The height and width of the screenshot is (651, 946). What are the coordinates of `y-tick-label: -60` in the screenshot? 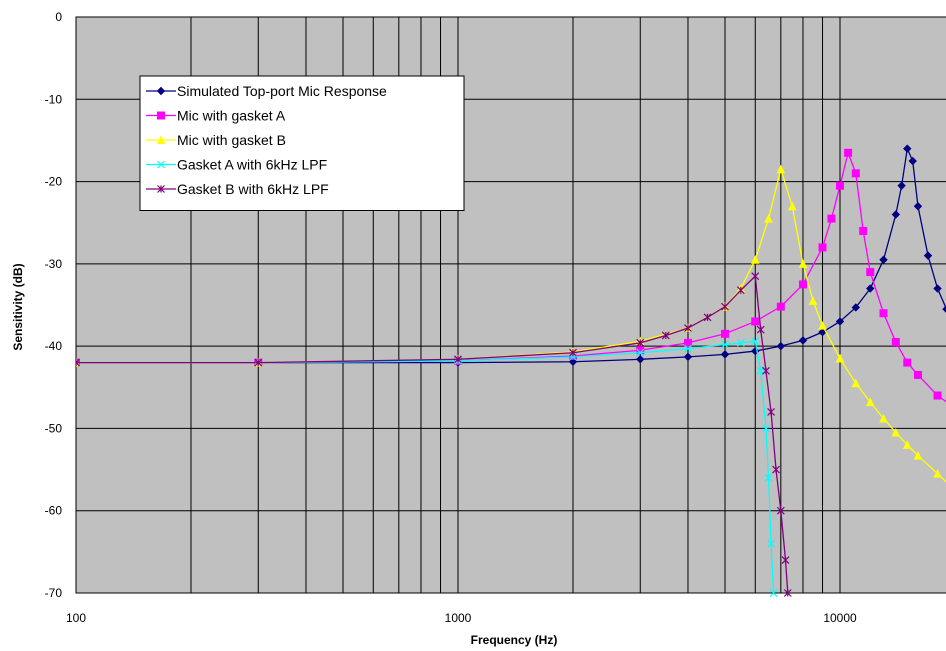 It's located at (54, 511).